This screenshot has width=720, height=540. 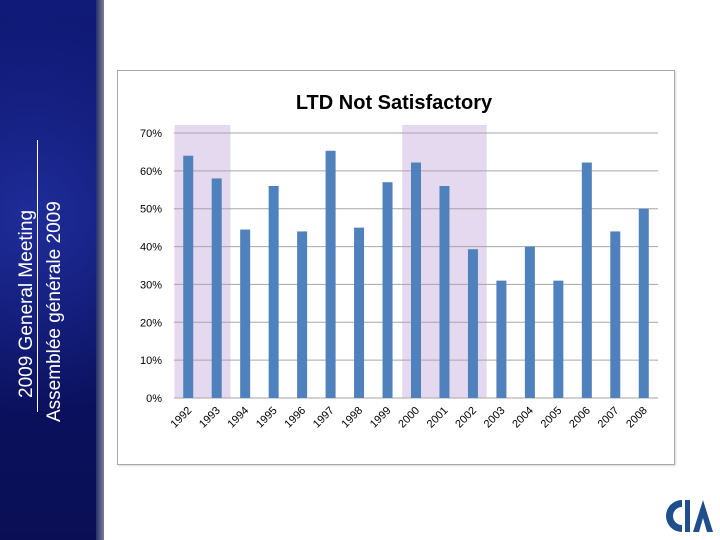 What do you see at coordinates (552, 418) in the screenshot?
I see `x-tick-label: 2005` at bounding box center [552, 418].